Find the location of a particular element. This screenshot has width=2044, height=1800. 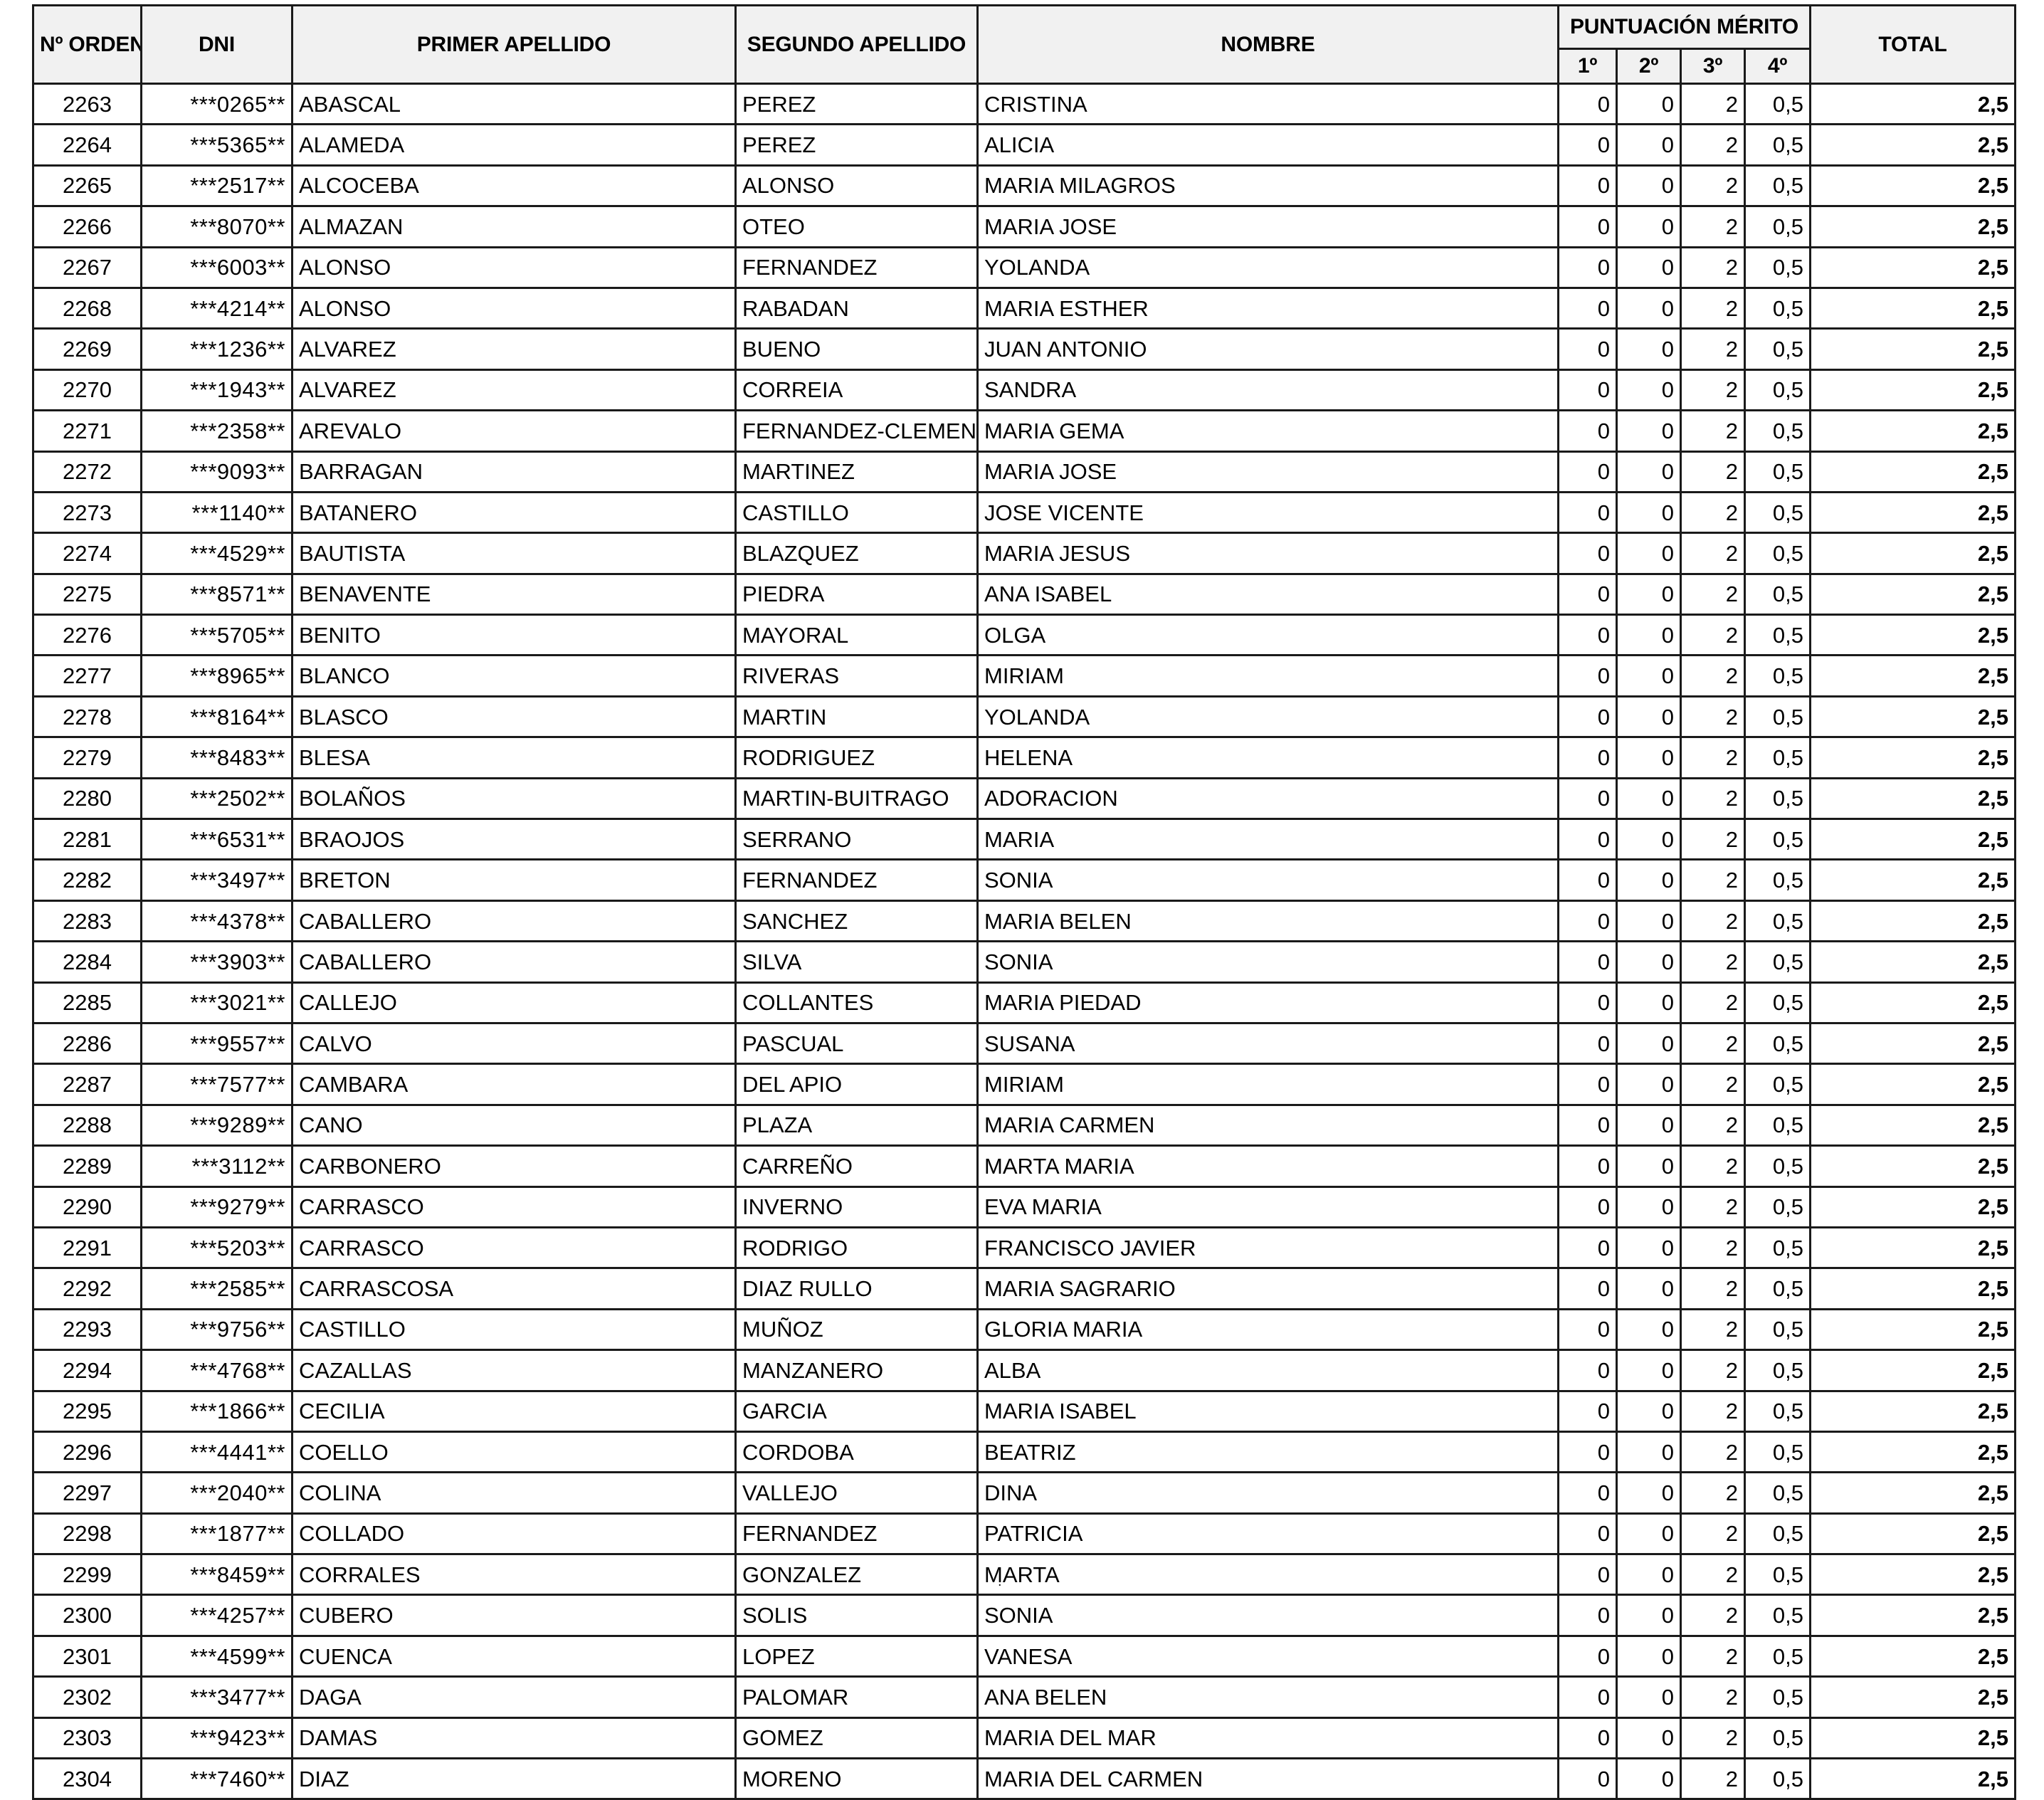

column-header-orden: Nº ORDEN is located at coordinates (87, 44).